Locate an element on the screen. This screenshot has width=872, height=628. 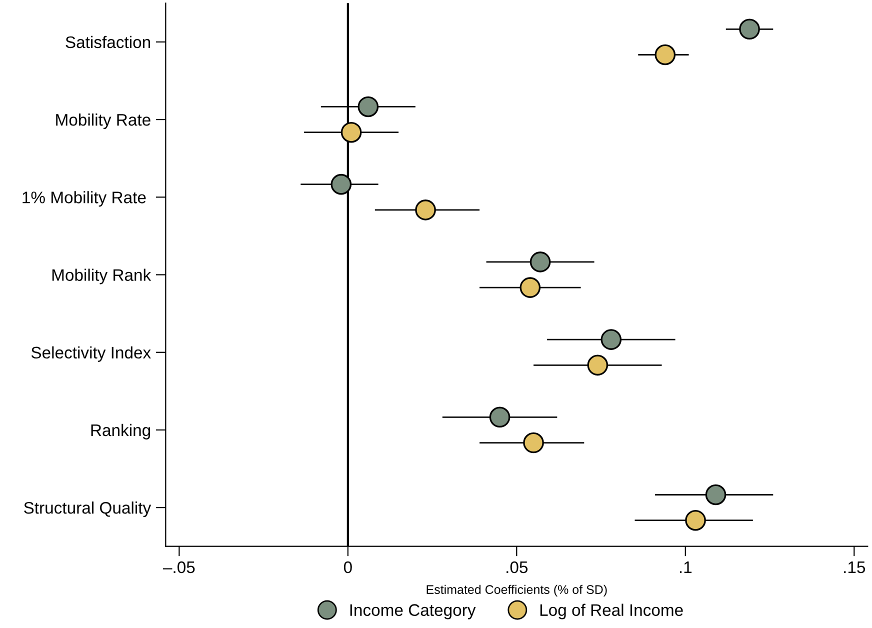
y-tick-label: 1% Mobility Rate is located at coordinates (84, 199).